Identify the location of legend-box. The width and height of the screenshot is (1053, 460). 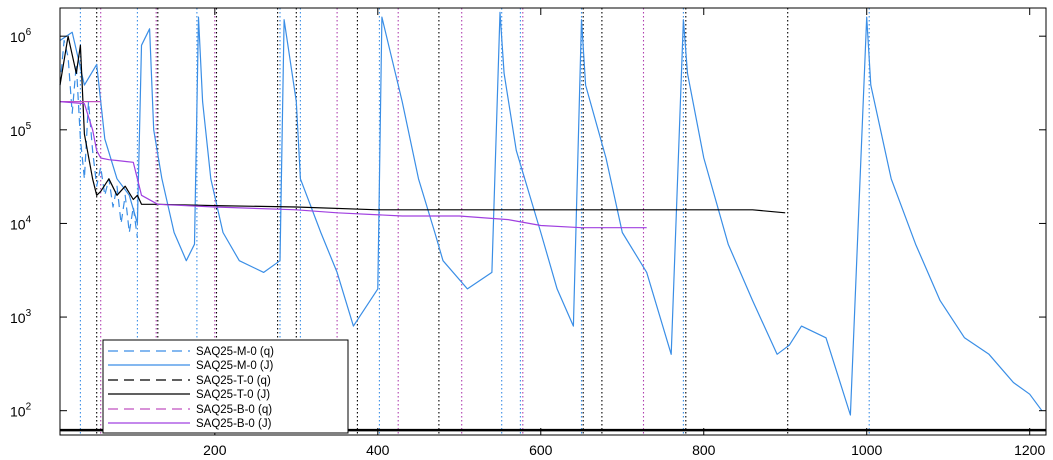
(225, 386).